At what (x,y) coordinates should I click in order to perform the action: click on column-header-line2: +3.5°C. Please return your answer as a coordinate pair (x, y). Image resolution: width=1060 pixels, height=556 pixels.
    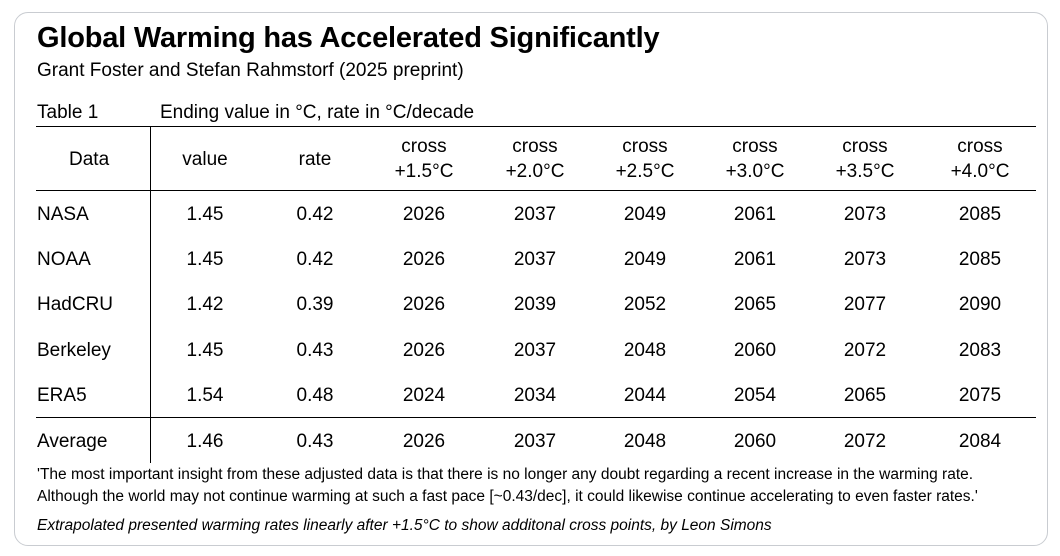
    Looking at the image, I should click on (865, 171).